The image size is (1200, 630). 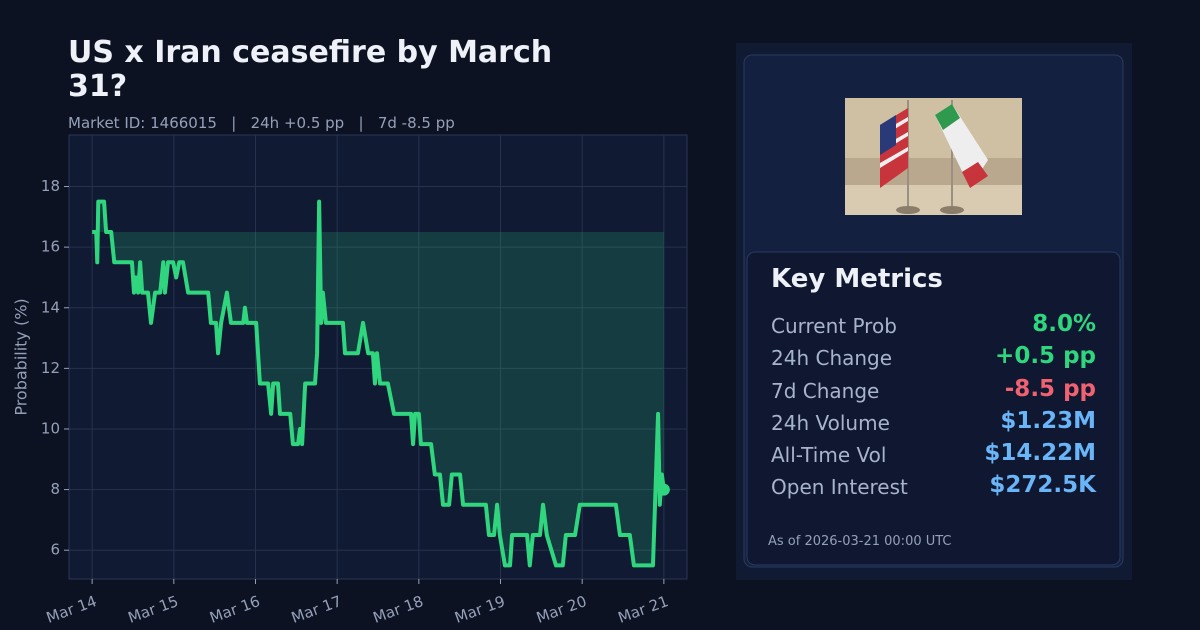 What do you see at coordinates (50, 186) in the screenshot?
I see `y-tick-label: 18` at bounding box center [50, 186].